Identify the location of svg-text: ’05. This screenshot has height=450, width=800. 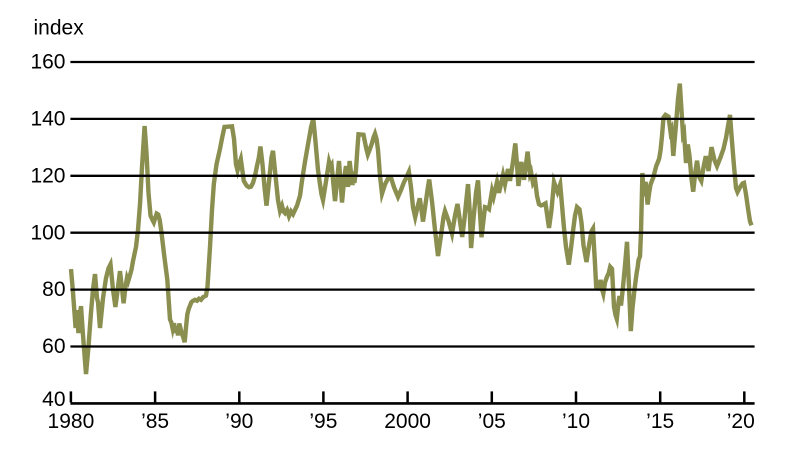
(492, 421).